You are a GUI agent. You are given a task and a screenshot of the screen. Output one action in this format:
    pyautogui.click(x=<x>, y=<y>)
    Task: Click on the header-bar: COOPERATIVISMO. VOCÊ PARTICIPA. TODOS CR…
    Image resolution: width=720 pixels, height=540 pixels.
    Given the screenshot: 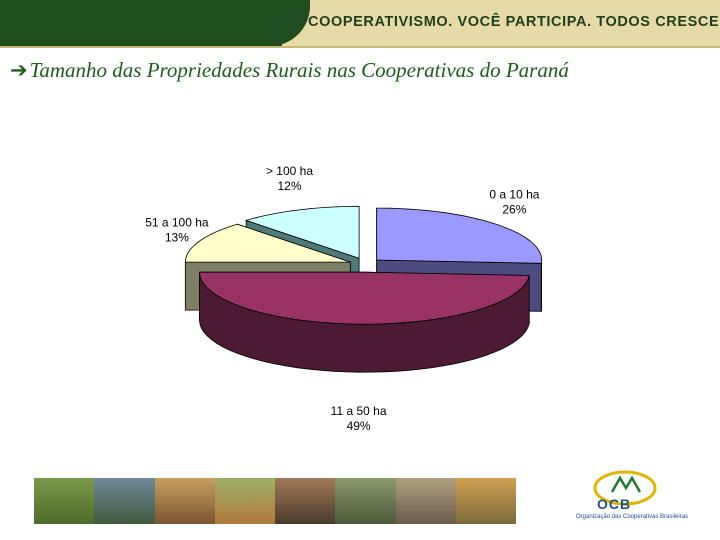 What is the action you would take?
    pyautogui.click(x=360, y=23)
    